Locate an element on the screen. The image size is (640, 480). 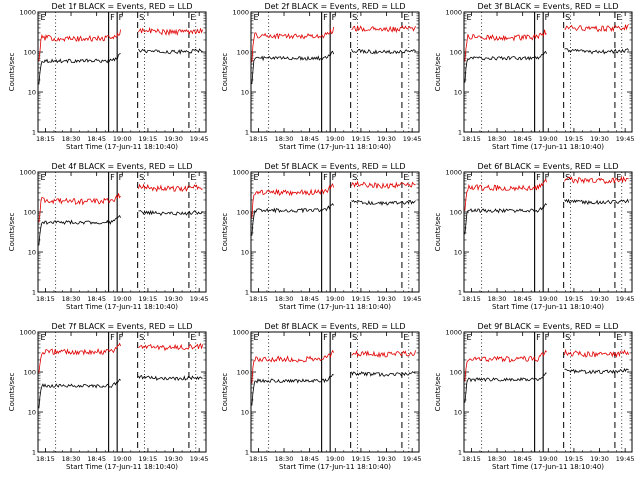
plot-frame is located at coordinates (548, 392).